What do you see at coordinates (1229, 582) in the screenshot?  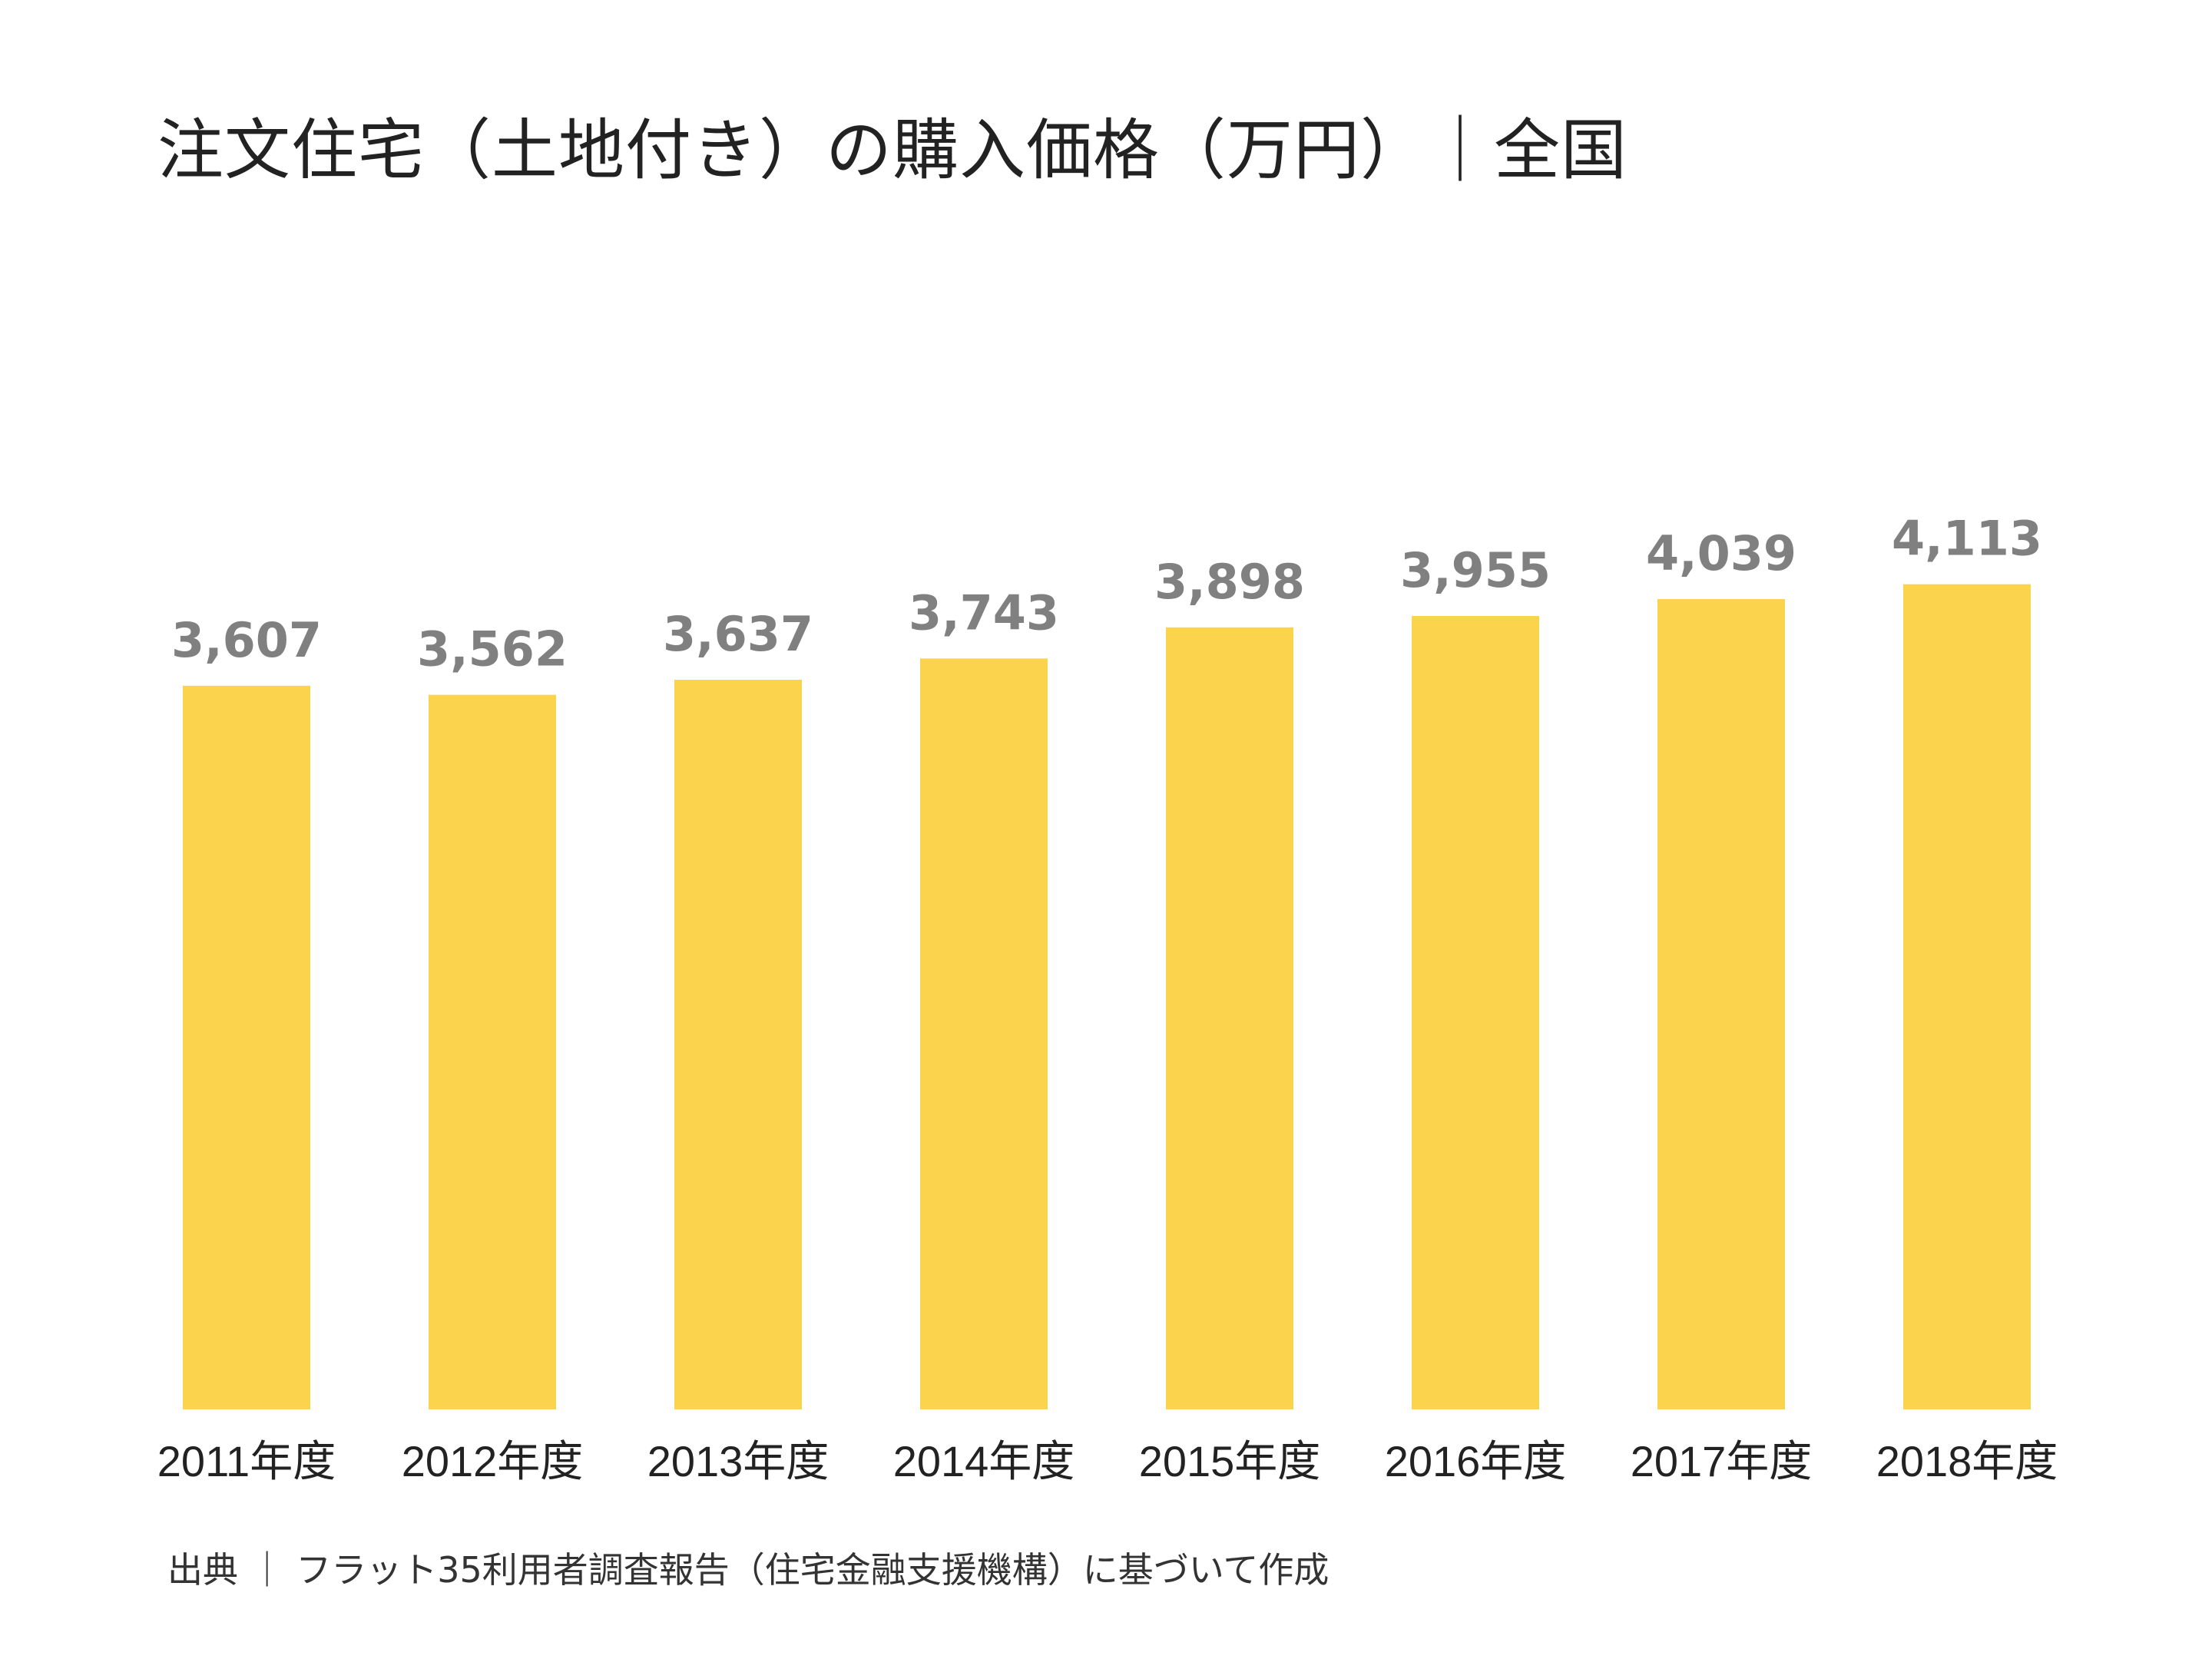 I see `value-label: 3,898` at bounding box center [1229, 582].